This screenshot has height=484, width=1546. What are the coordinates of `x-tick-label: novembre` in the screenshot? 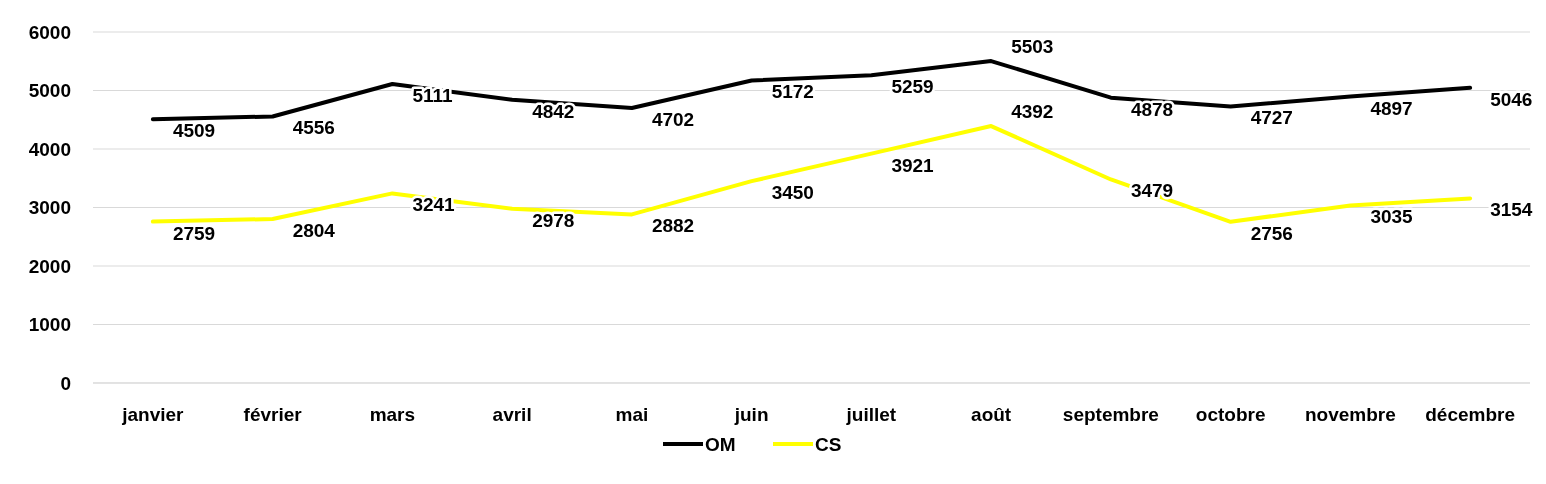 It's located at (1350, 414).